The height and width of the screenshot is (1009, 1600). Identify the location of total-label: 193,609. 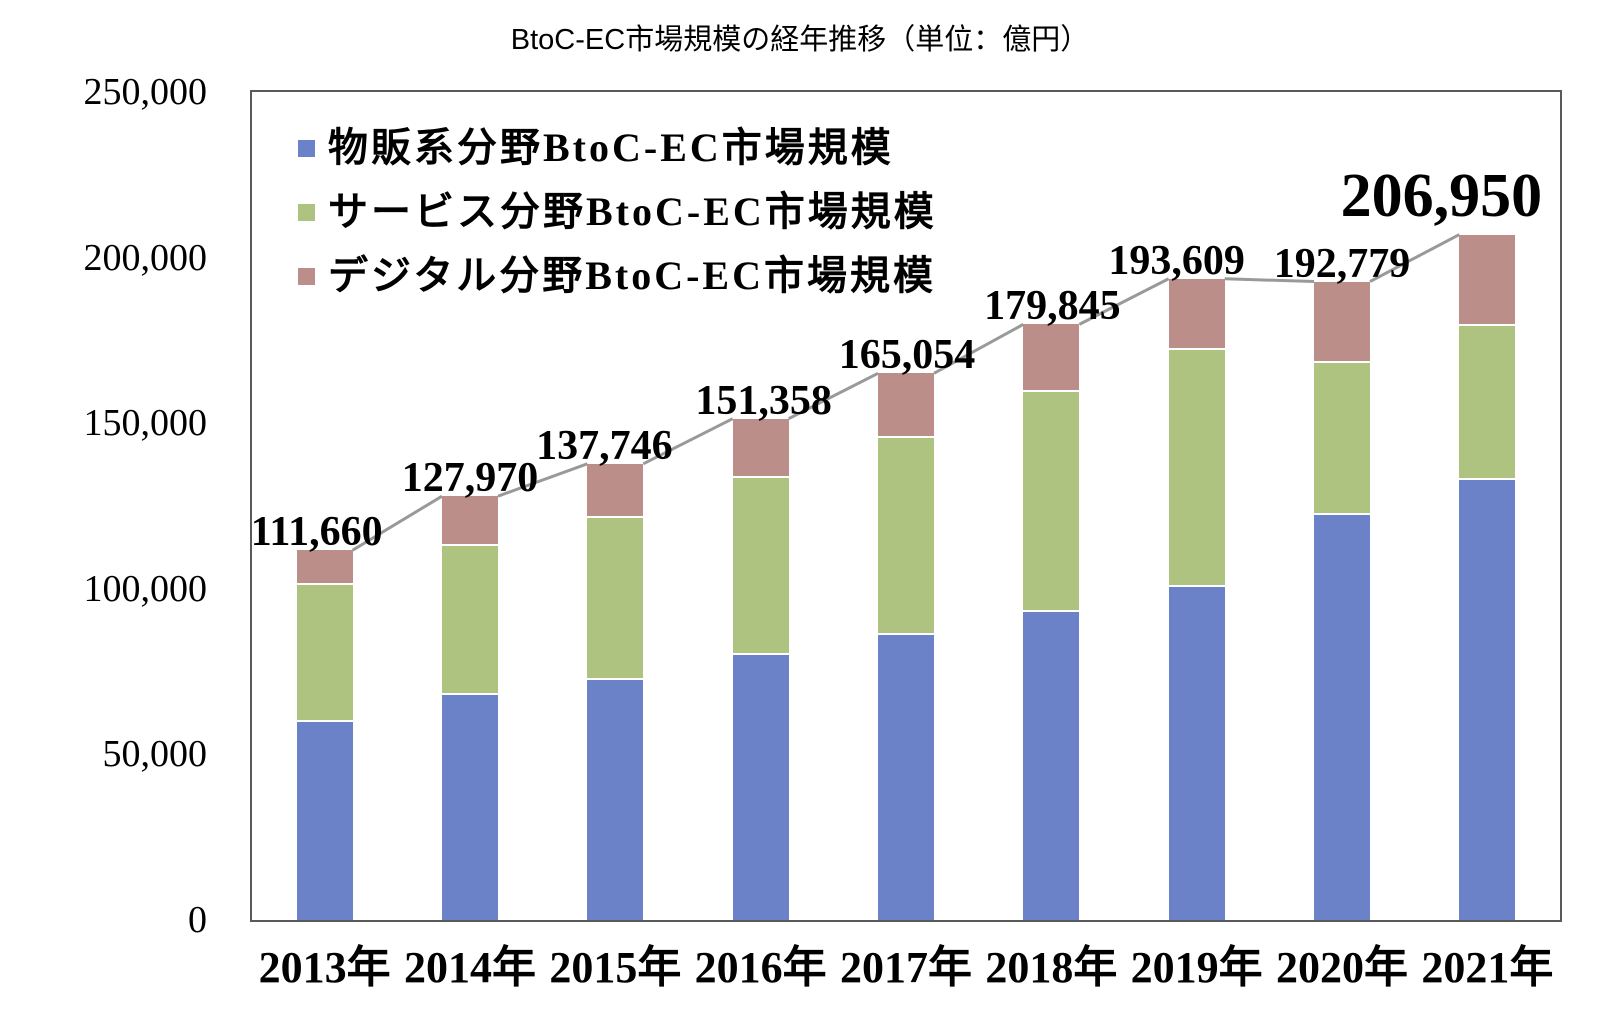
(1176, 260).